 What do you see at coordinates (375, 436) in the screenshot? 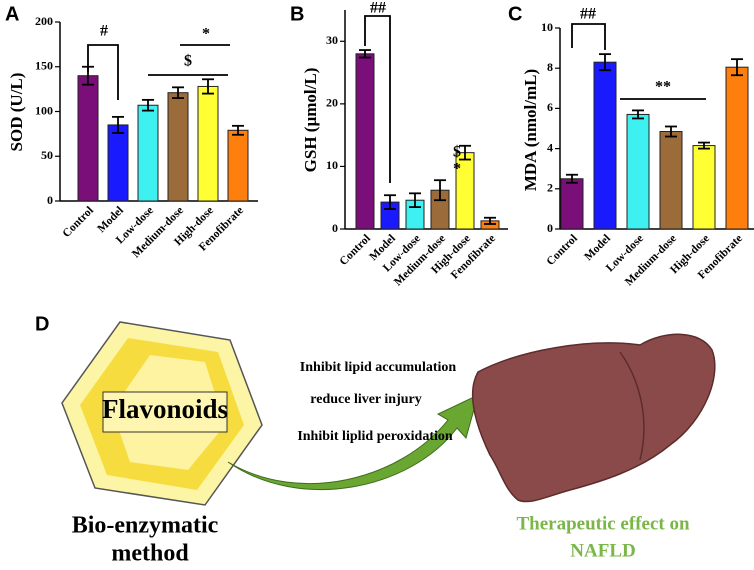
I see `effect: Inhibit liplid peroxidation` at bounding box center [375, 436].